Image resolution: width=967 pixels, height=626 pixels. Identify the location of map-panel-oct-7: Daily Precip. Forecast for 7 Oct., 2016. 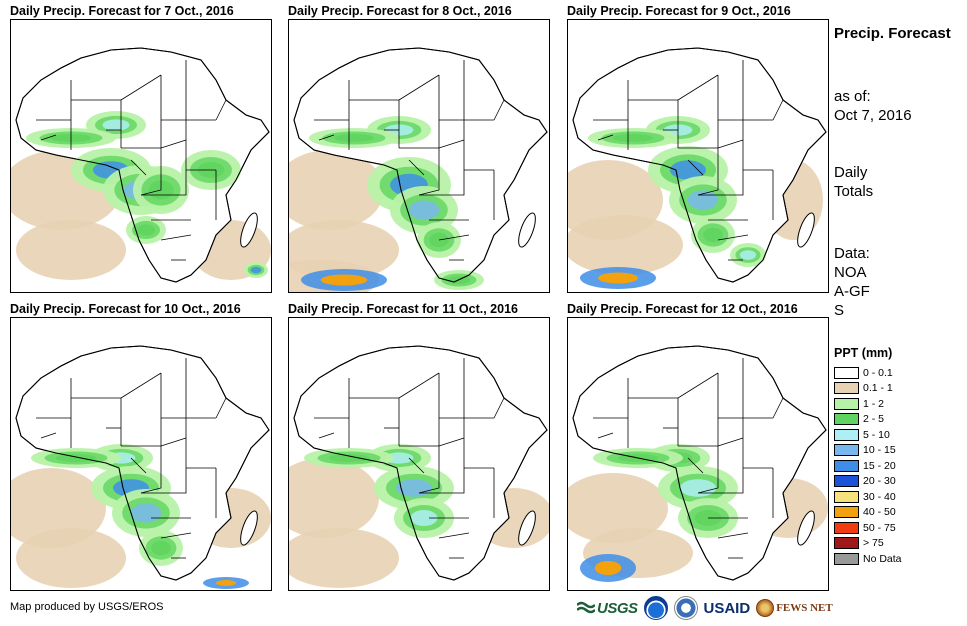
(141, 148).